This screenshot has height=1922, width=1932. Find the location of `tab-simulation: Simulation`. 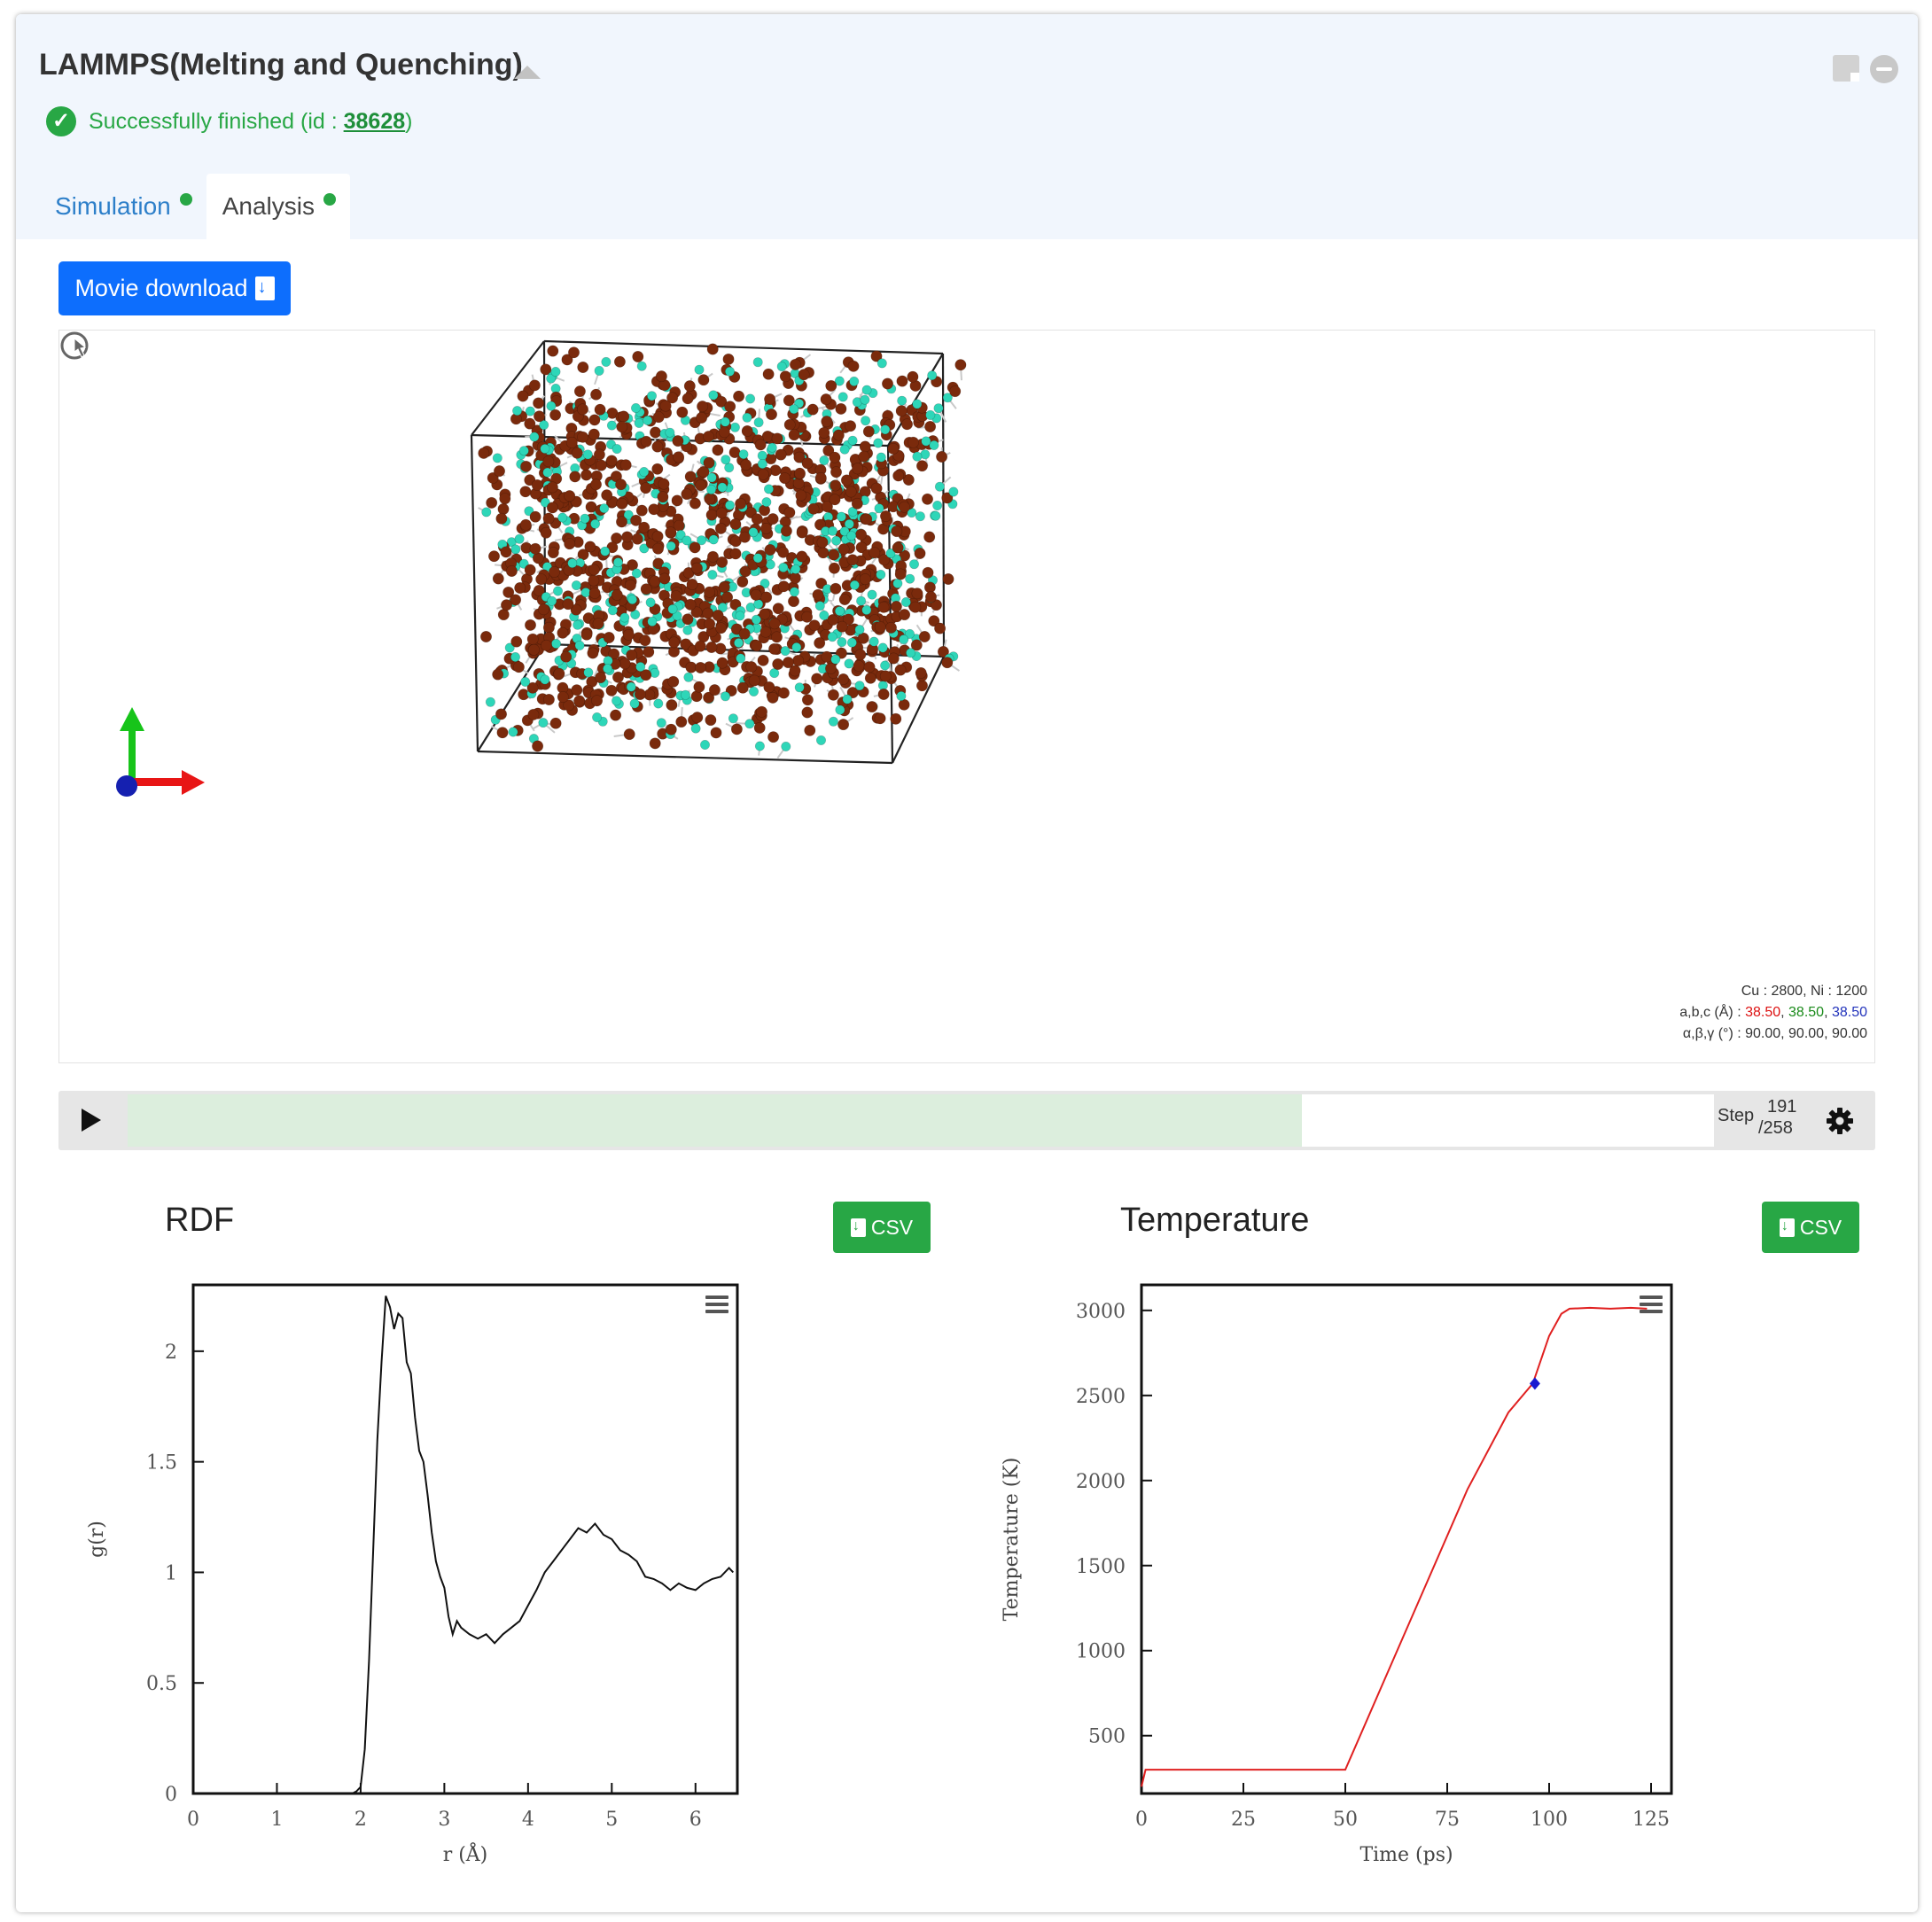

tab-simulation: Simulation is located at coordinates (123, 206).